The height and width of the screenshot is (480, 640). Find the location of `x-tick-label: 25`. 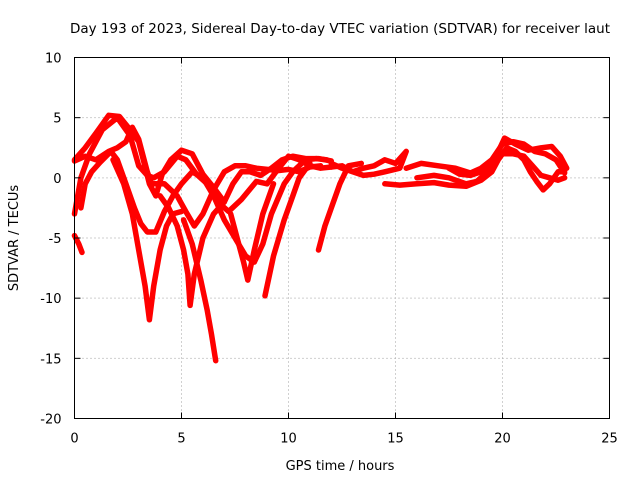

x-tick-label: 25 is located at coordinates (609, 439).